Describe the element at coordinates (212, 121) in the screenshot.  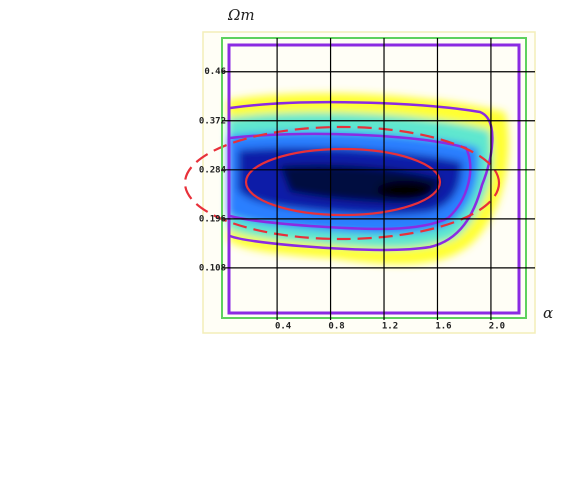
I see `y-tick-label: 0.372` at that location.